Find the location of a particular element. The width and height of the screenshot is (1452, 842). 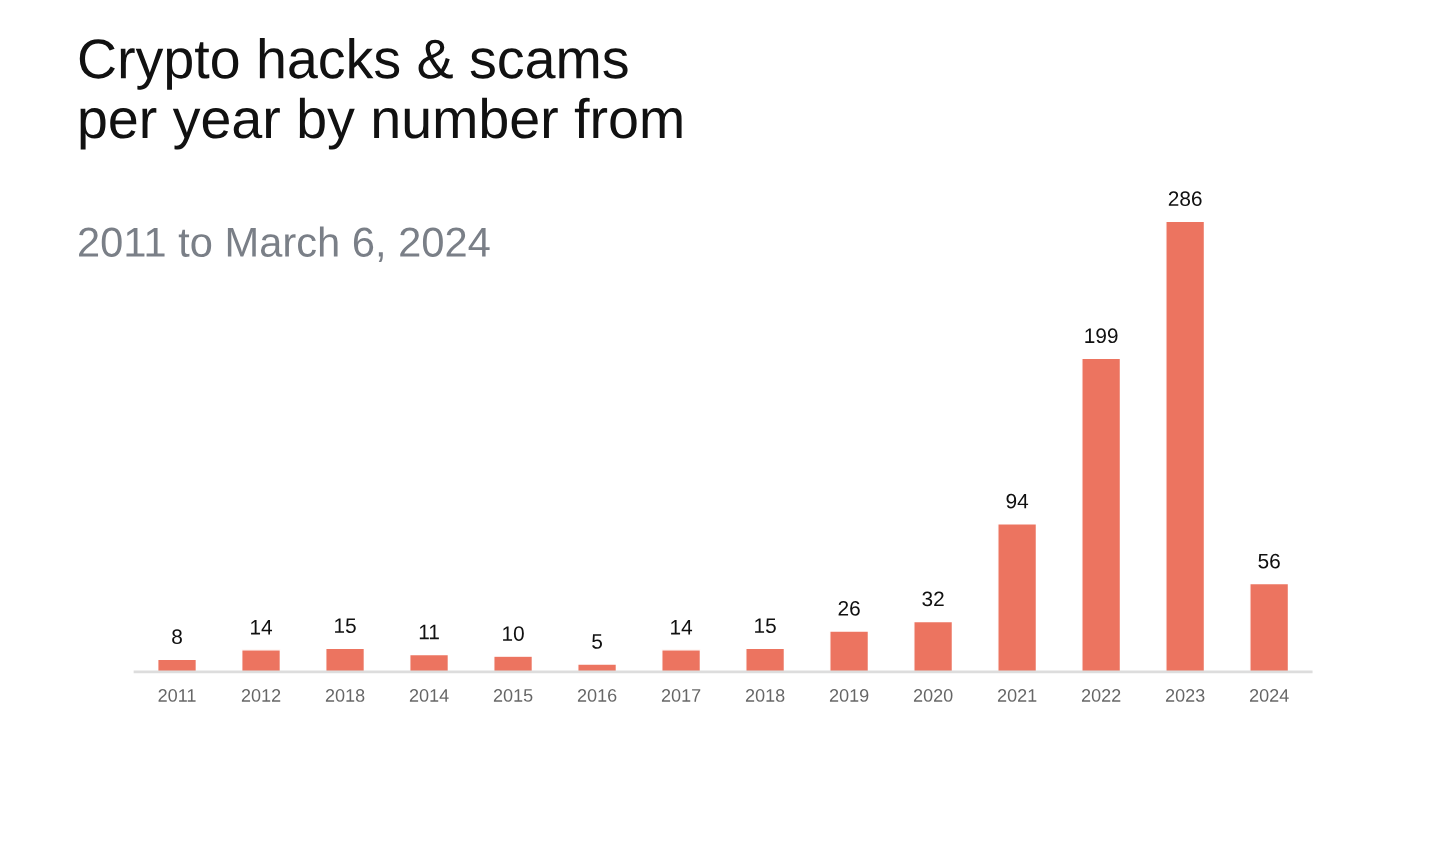

data-label: 10 is located at coordinates (513, 633).